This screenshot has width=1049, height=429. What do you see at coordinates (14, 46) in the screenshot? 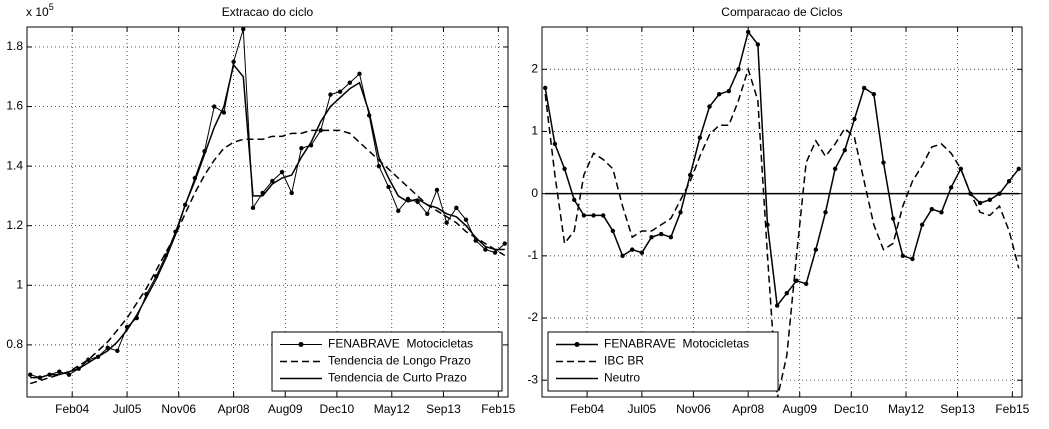
I see `y-tick-label: 1.8` at bounding box center [14, 46].